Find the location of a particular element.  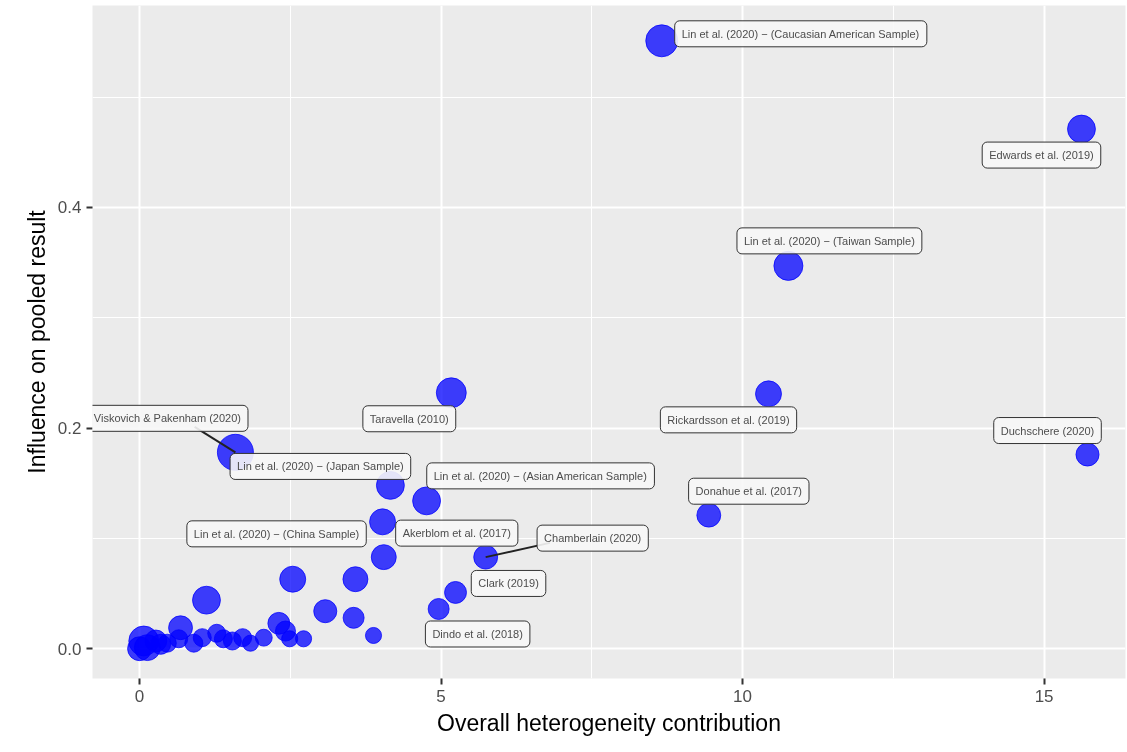

annotation: Duchschere (2020) is located at coordinates (1047, 430).